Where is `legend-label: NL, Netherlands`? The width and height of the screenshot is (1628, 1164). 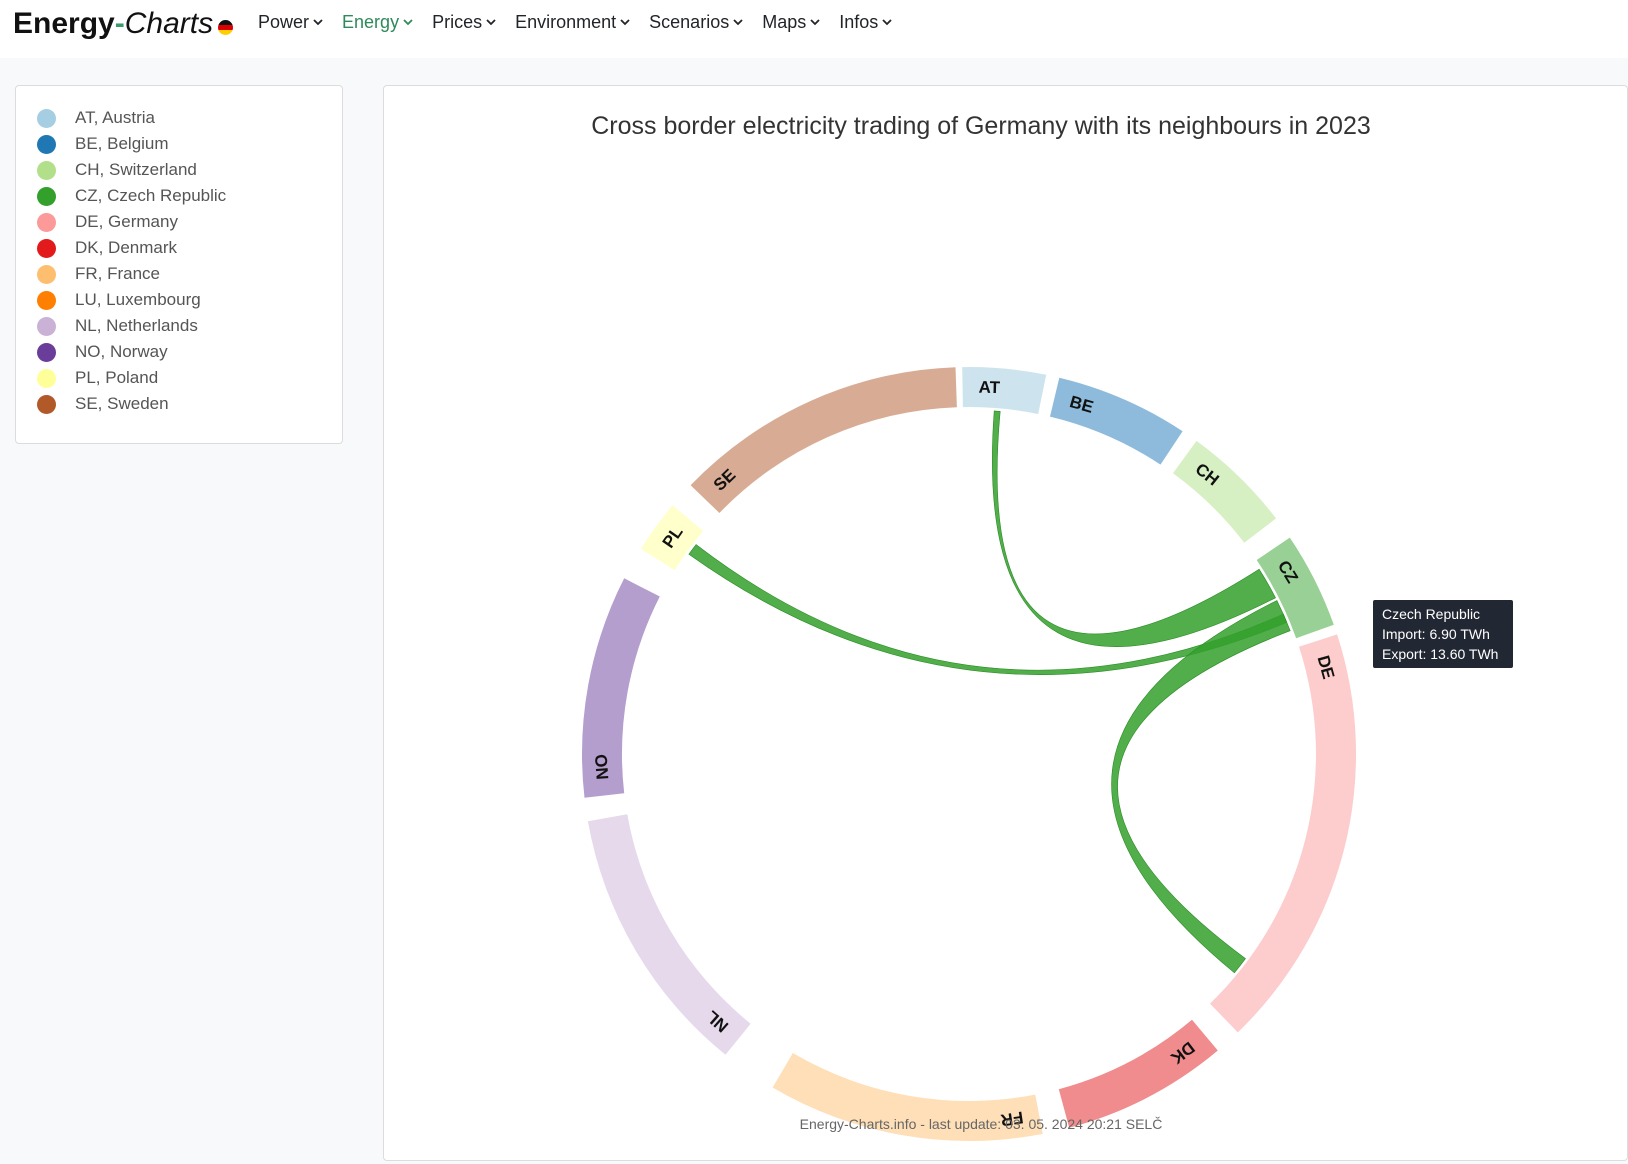
legend-label: NL, Netherlands is located at coordinates (136, 325).